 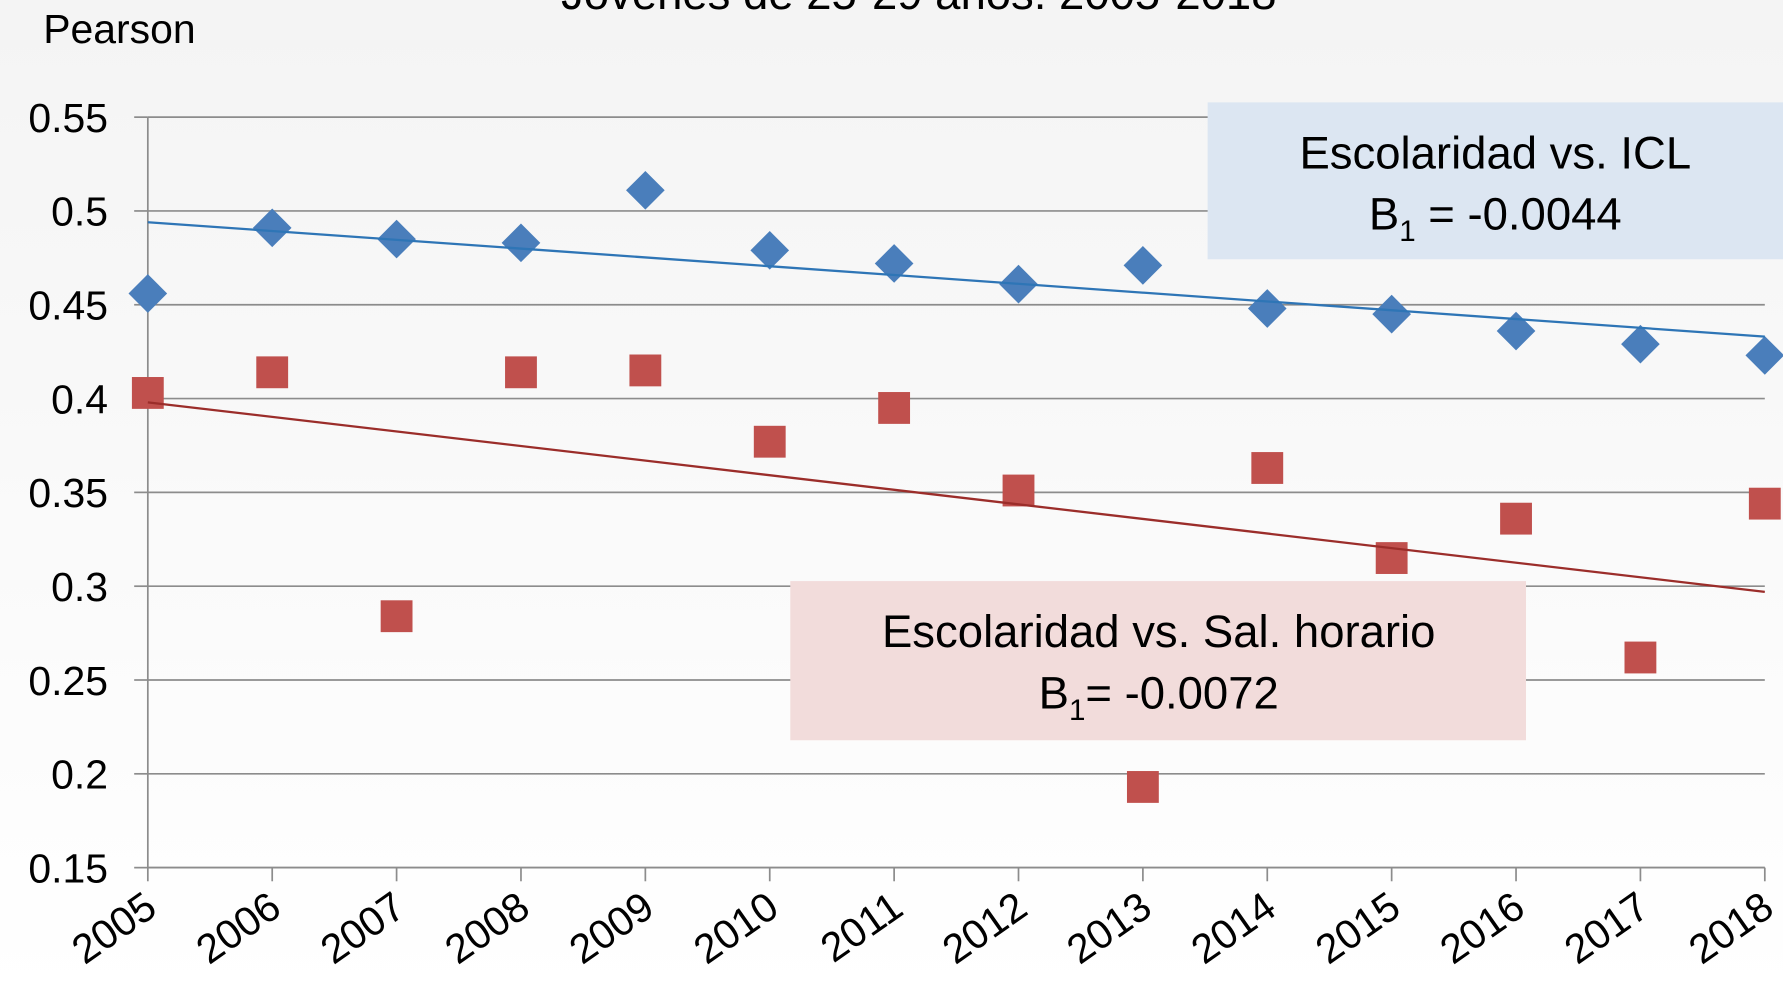 What do you see at coordinates (119, 29) in the screenshot?
I see `y-axis-label: Pearson` at bounding box center [119, 29].